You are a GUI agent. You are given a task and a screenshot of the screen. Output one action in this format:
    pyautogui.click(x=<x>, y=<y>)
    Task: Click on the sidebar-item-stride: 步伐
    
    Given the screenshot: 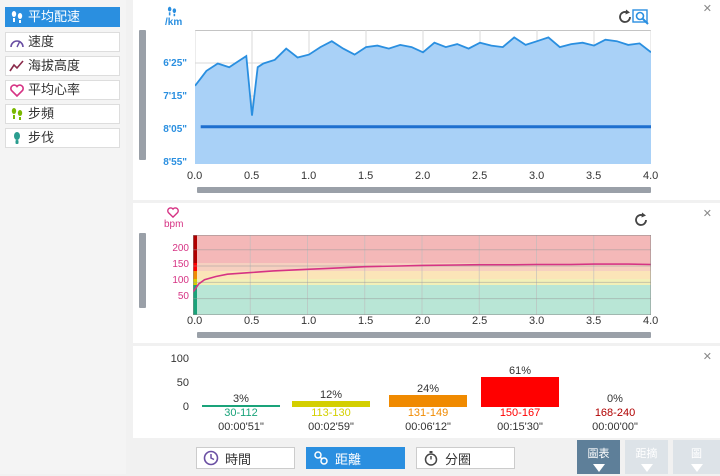 What is the action you would take?
    pyautogui.click(x=62, y=138)
    